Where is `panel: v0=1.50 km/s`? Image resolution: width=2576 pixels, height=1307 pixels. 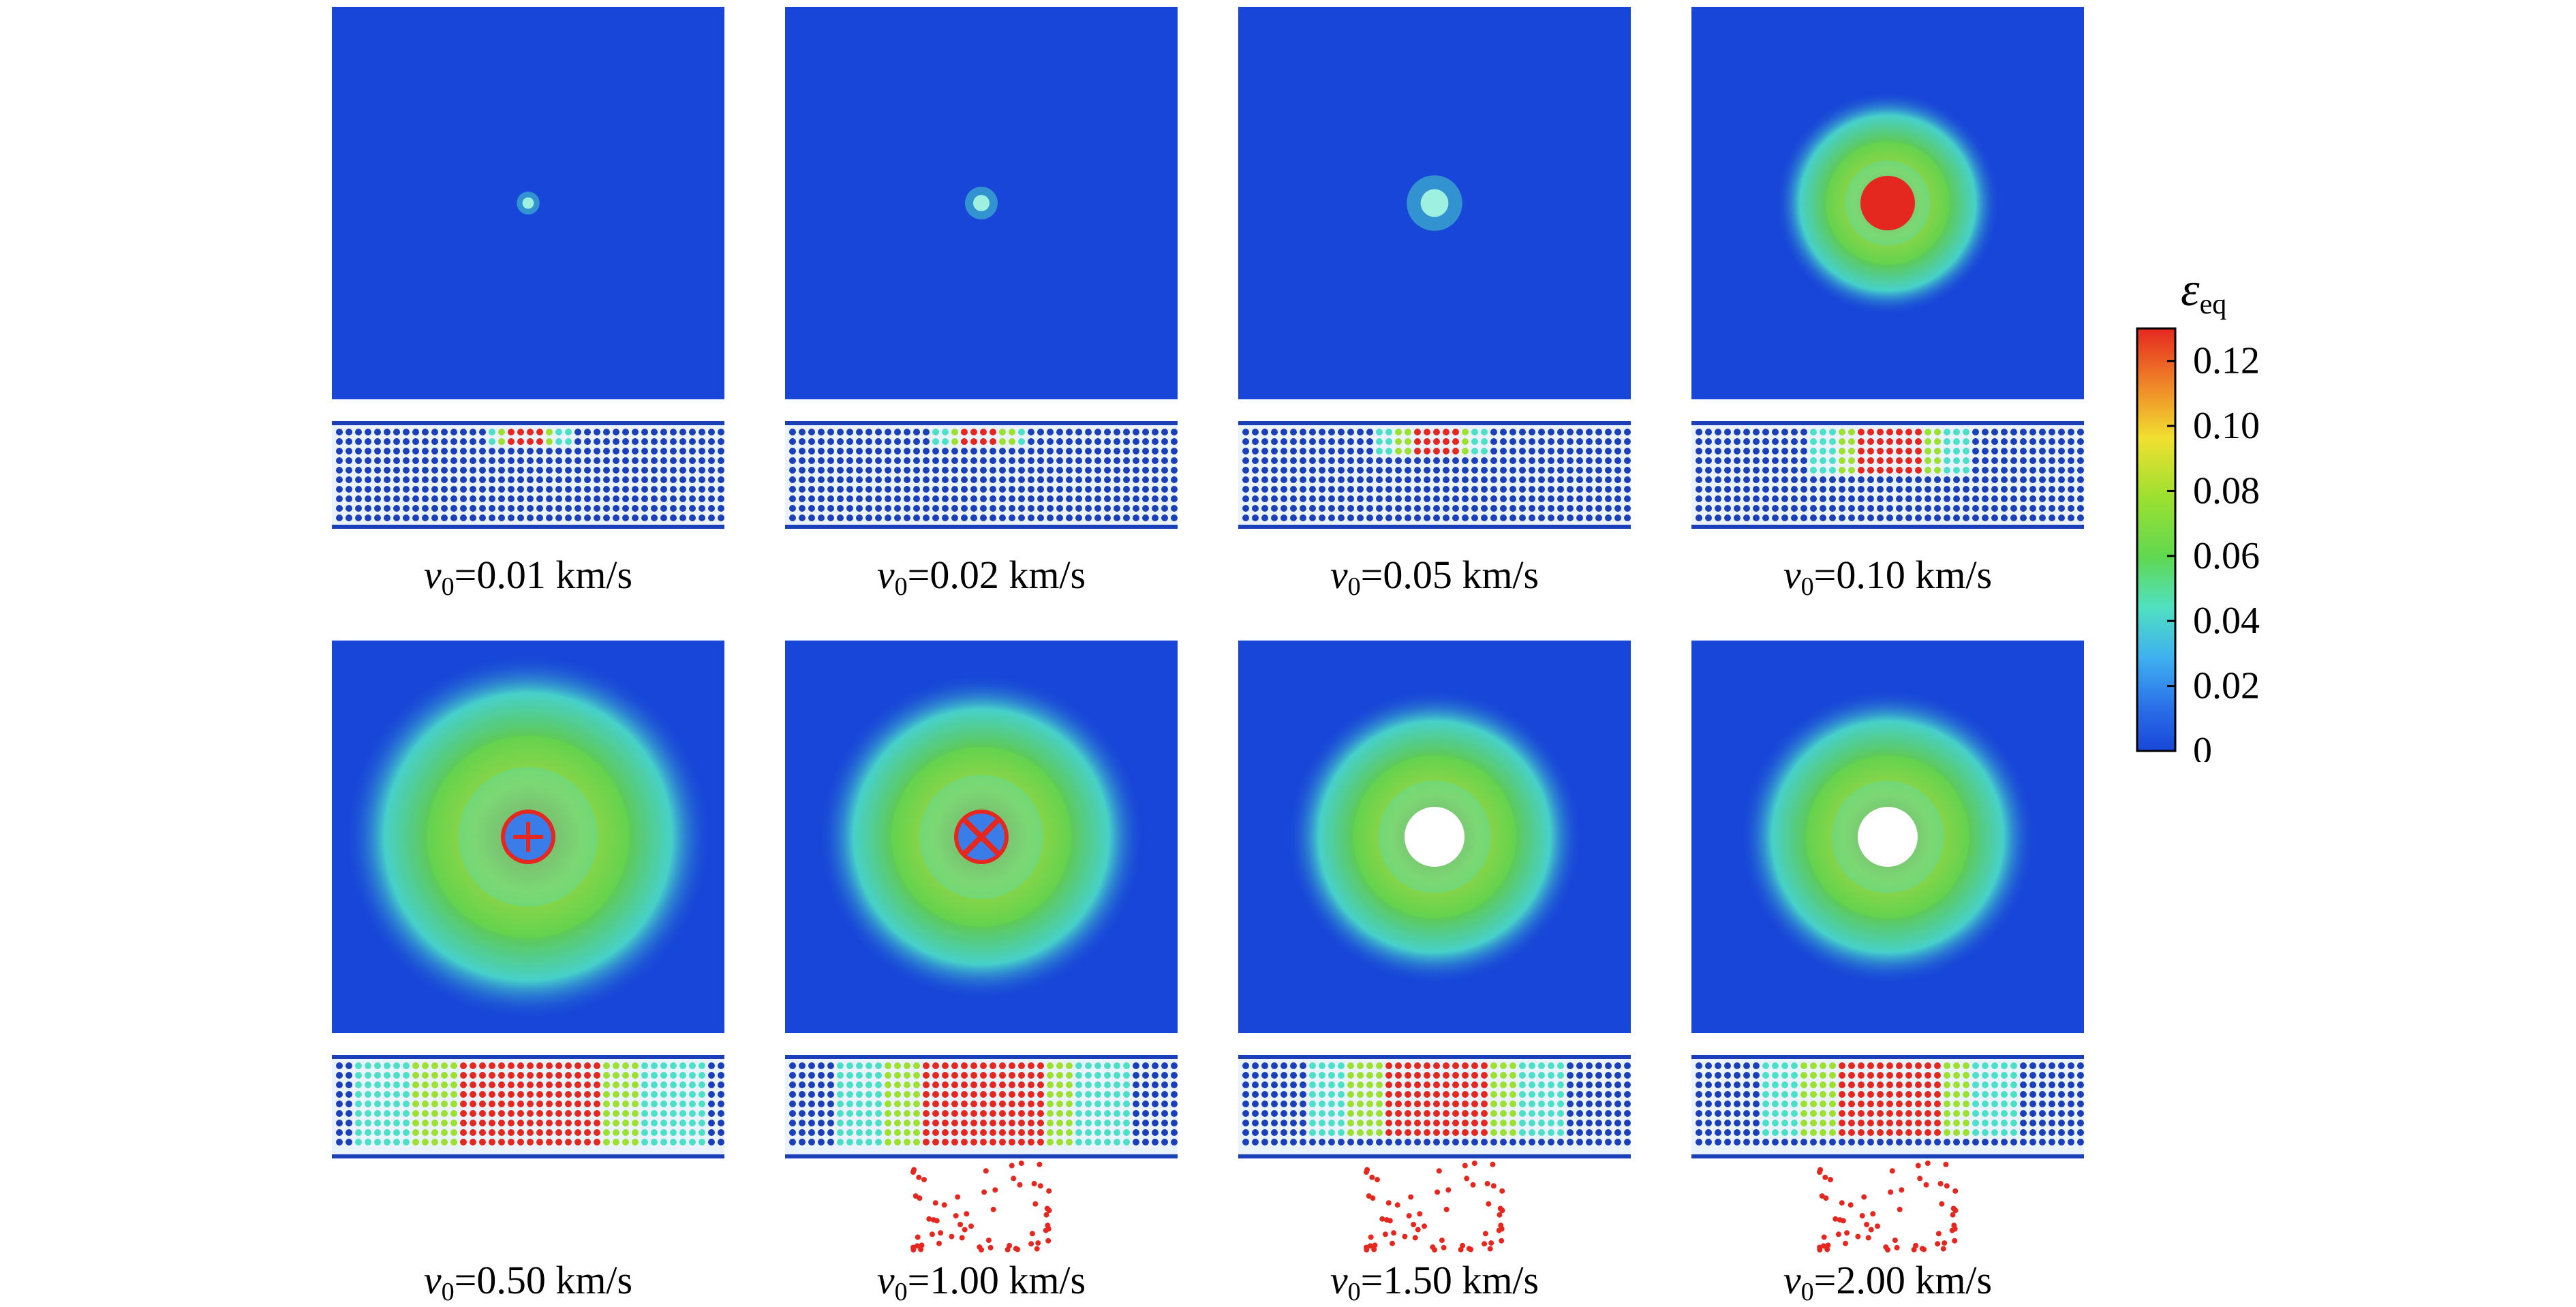
panel: v0=1.50 km/s is located at coordinates (1434, 973).